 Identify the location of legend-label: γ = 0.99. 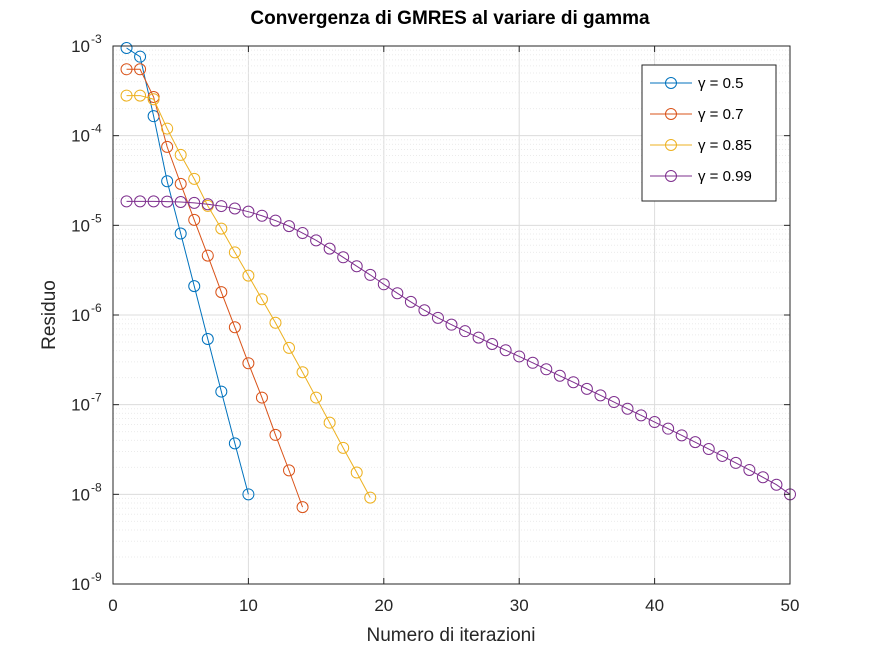
(725, 176).